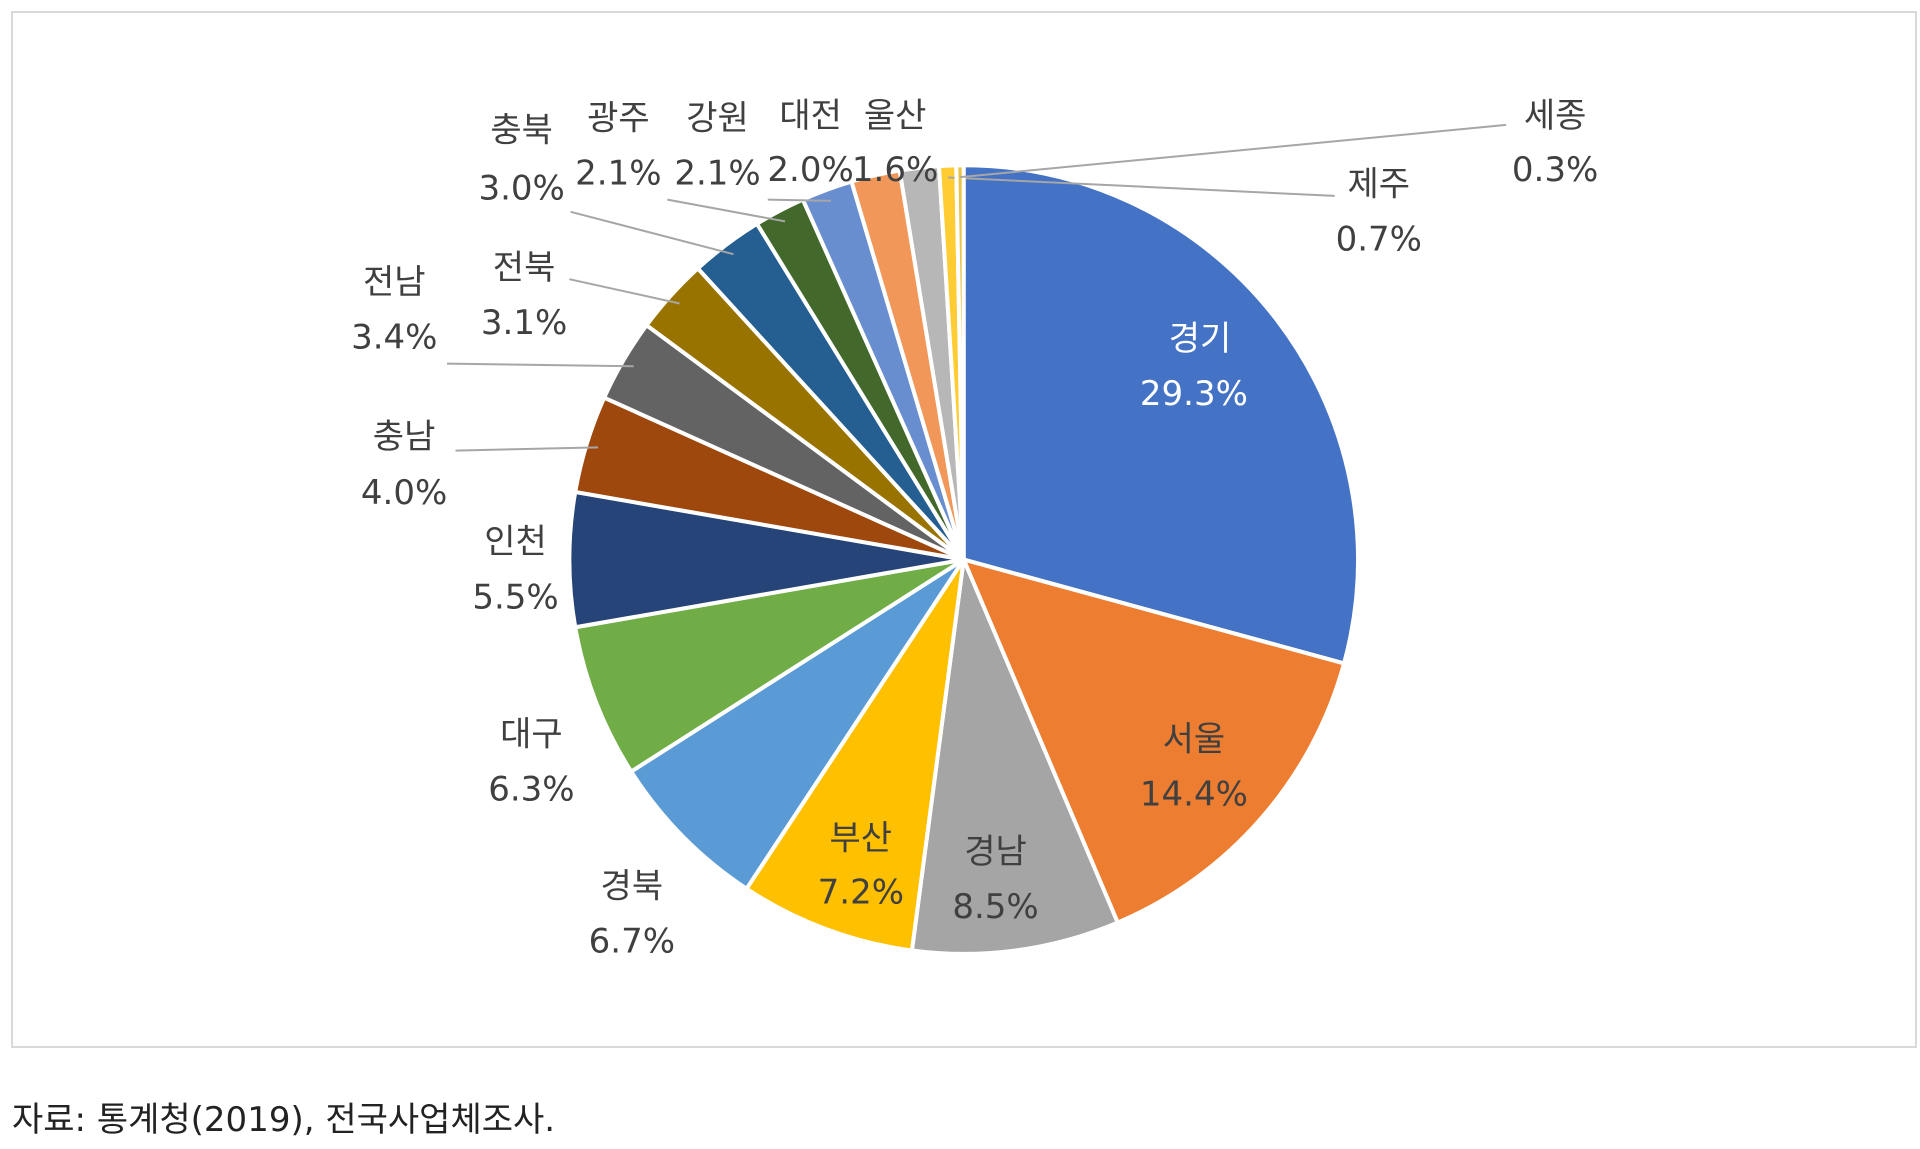 Image resolution: width=1920 pixels, height=1149 pixels. I want to click on value-label: 3.1%, so click(524, 323).